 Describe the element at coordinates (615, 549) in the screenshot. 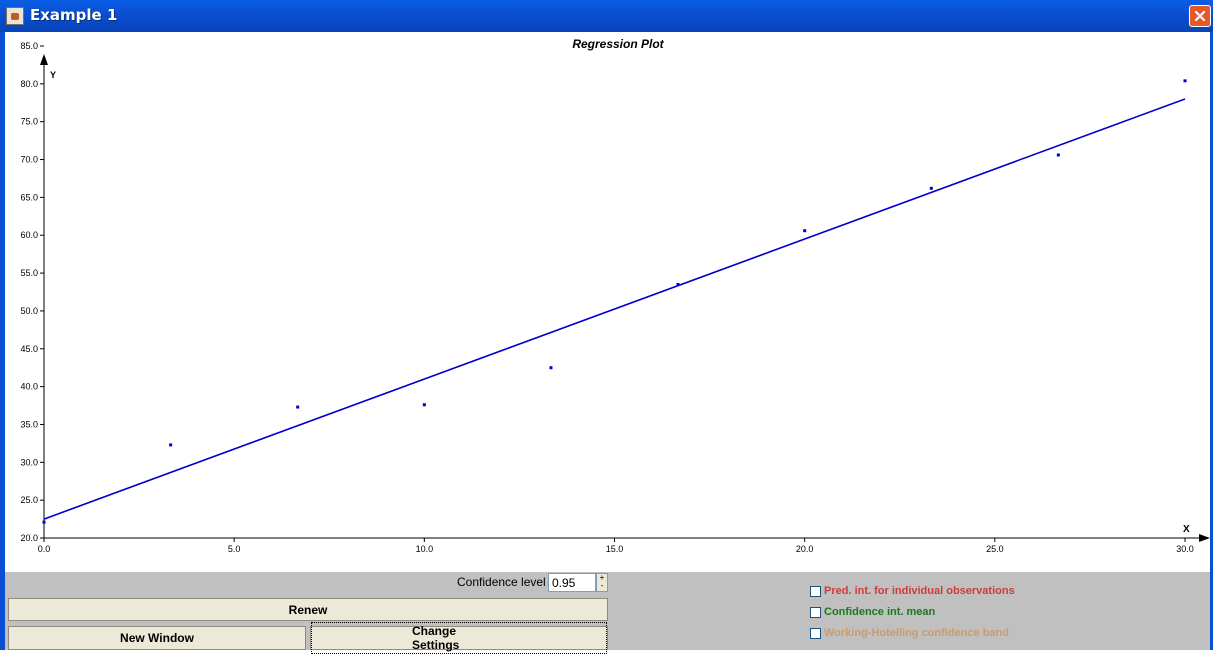

I see `x-tick-label: 15.0` at that location.